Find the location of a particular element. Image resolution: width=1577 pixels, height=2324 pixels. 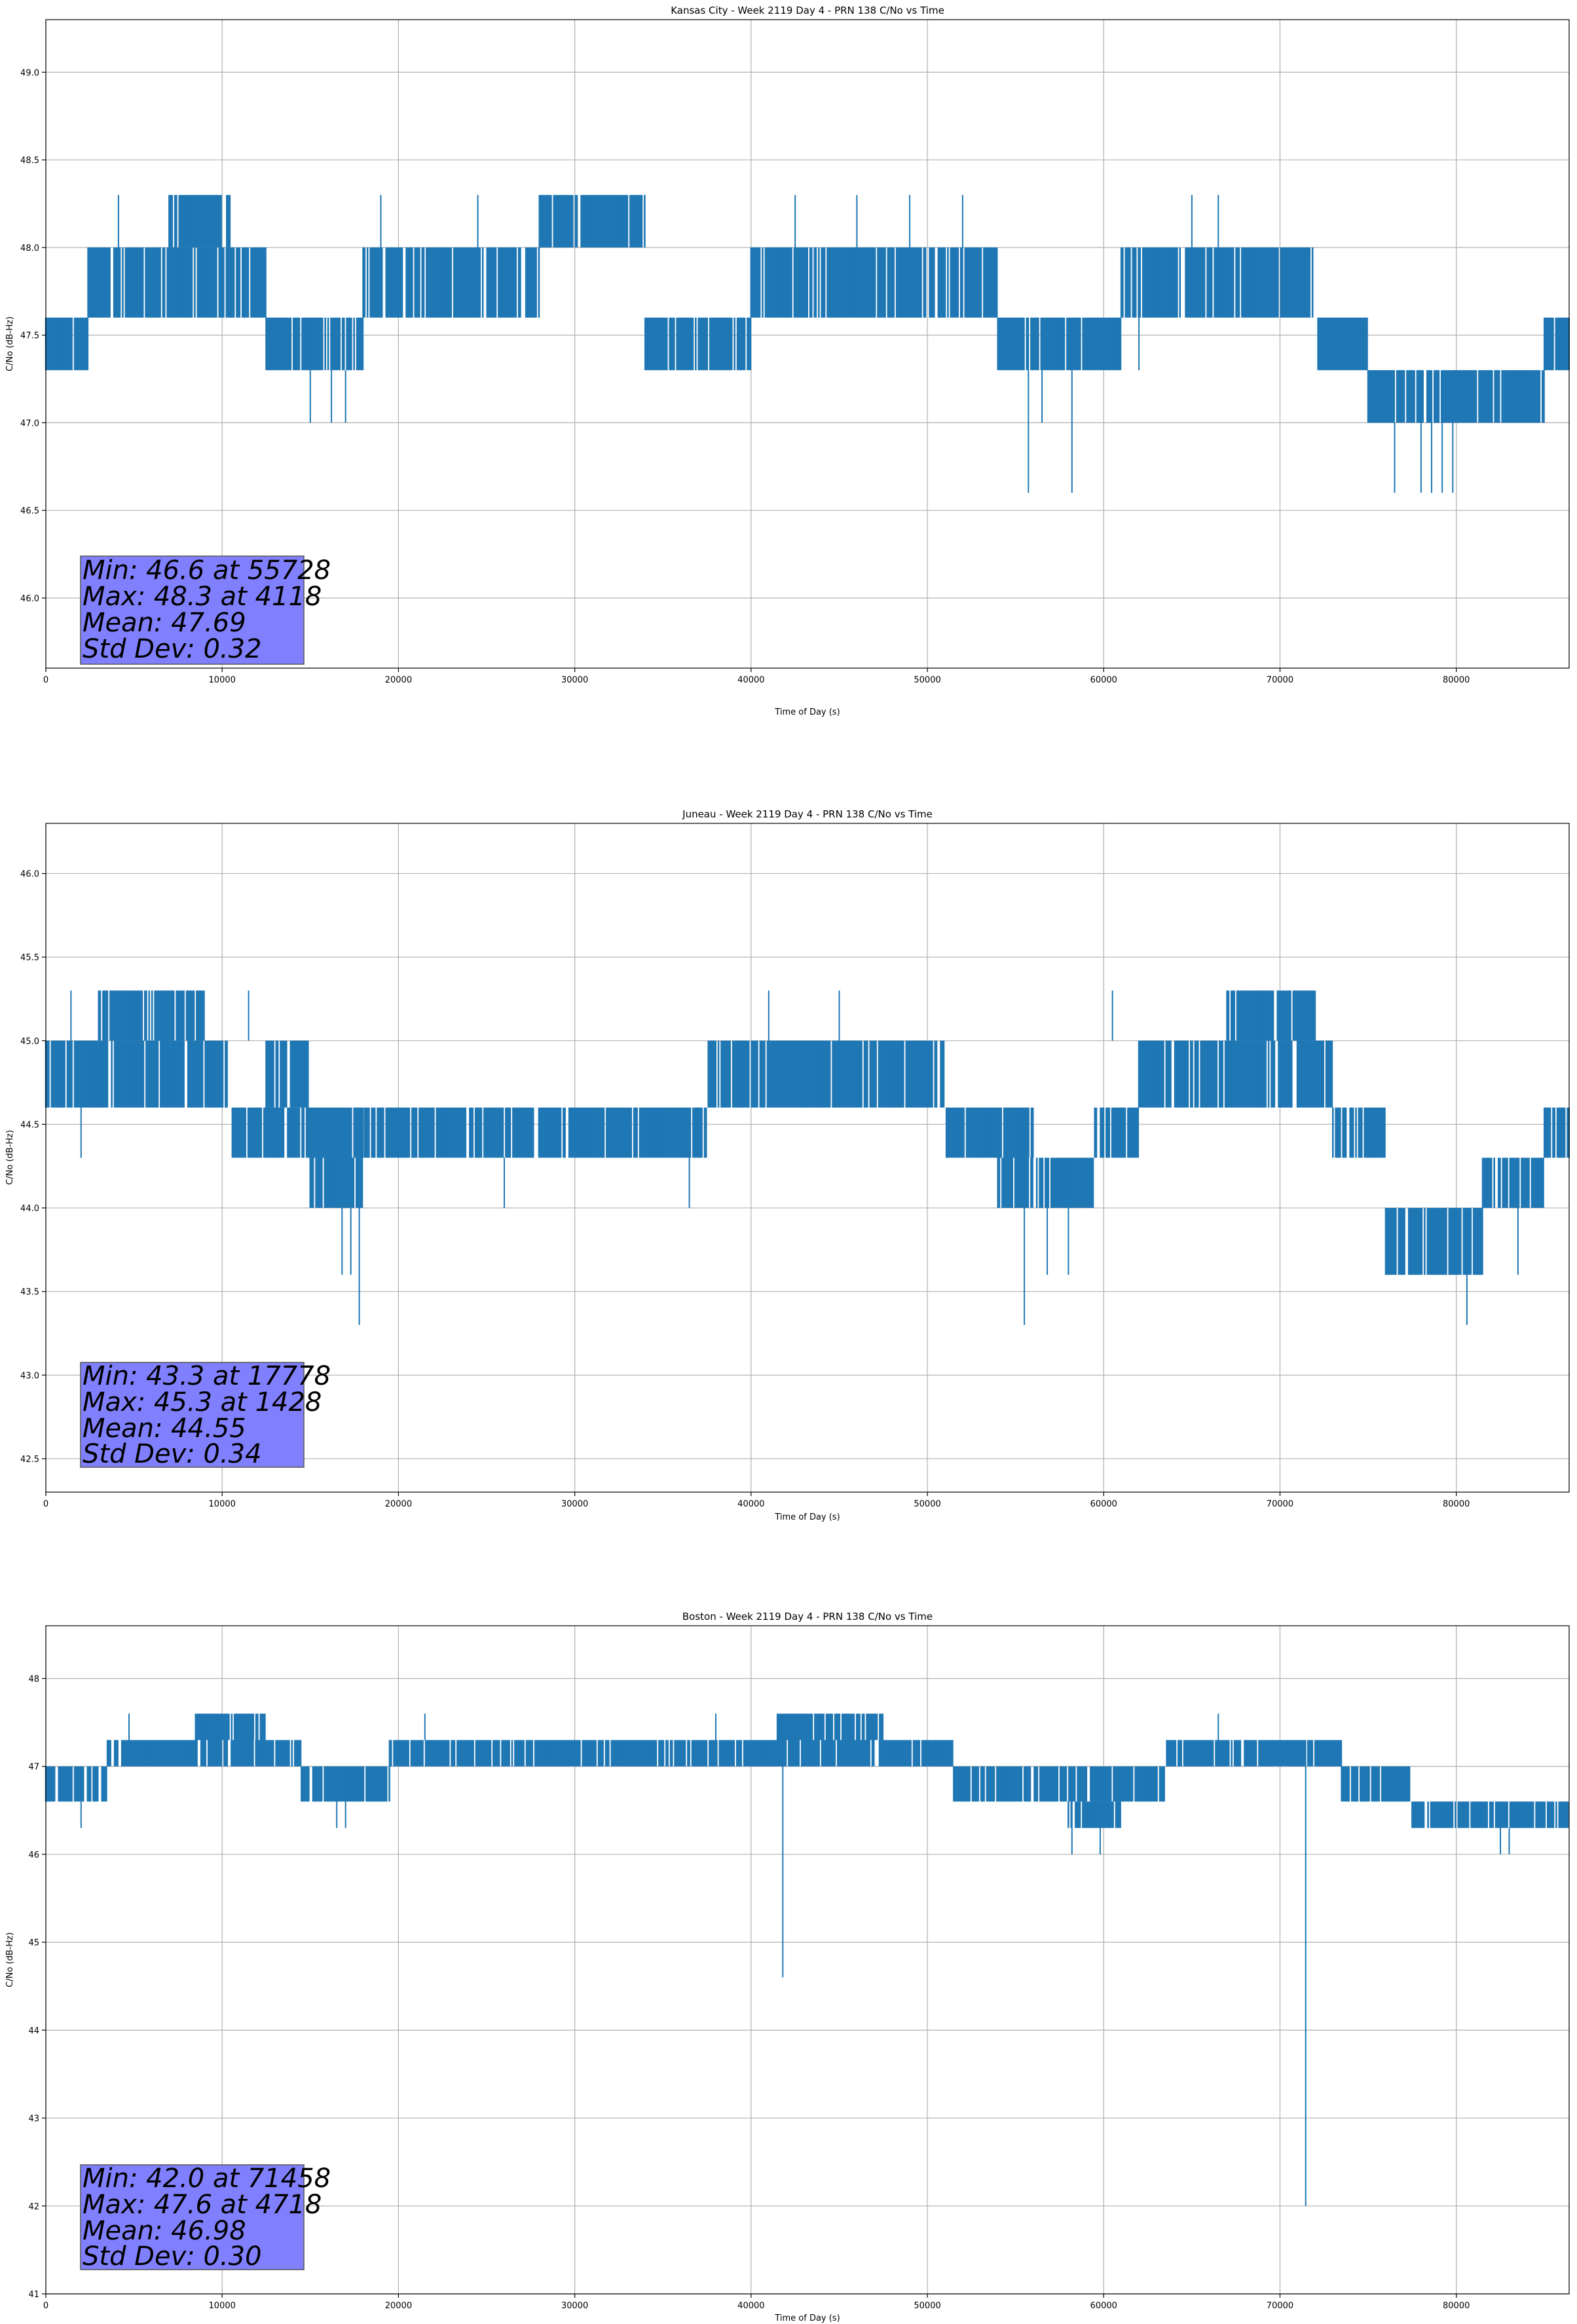

y-tick-label: 43 is located at coordinates (33, 2119).